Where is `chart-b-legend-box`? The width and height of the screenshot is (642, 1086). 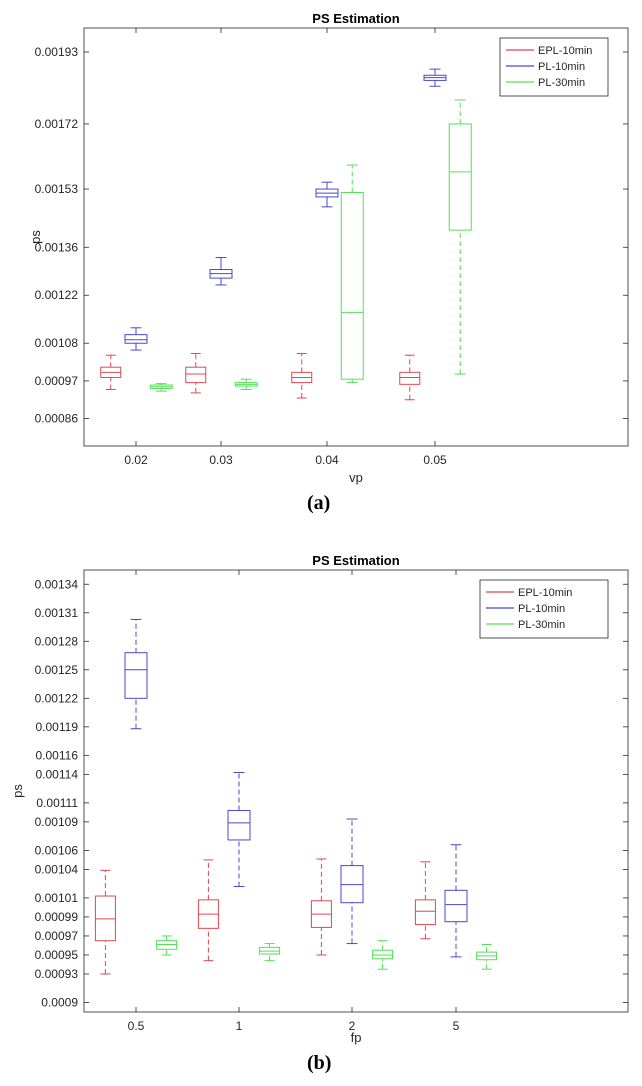 chart-b-legend-box is located at coordinates (544, 609).